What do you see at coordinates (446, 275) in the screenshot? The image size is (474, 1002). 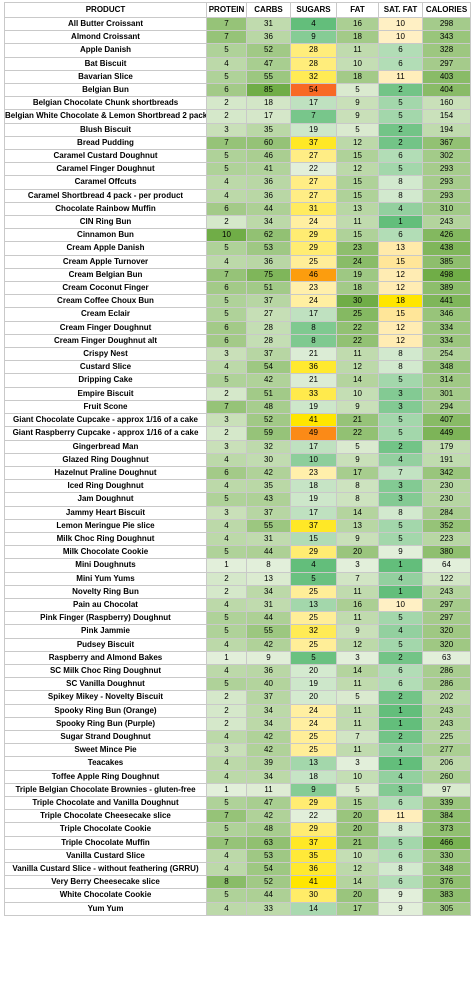 I see `calories-cell: 498` at bounding box center [446, 275].